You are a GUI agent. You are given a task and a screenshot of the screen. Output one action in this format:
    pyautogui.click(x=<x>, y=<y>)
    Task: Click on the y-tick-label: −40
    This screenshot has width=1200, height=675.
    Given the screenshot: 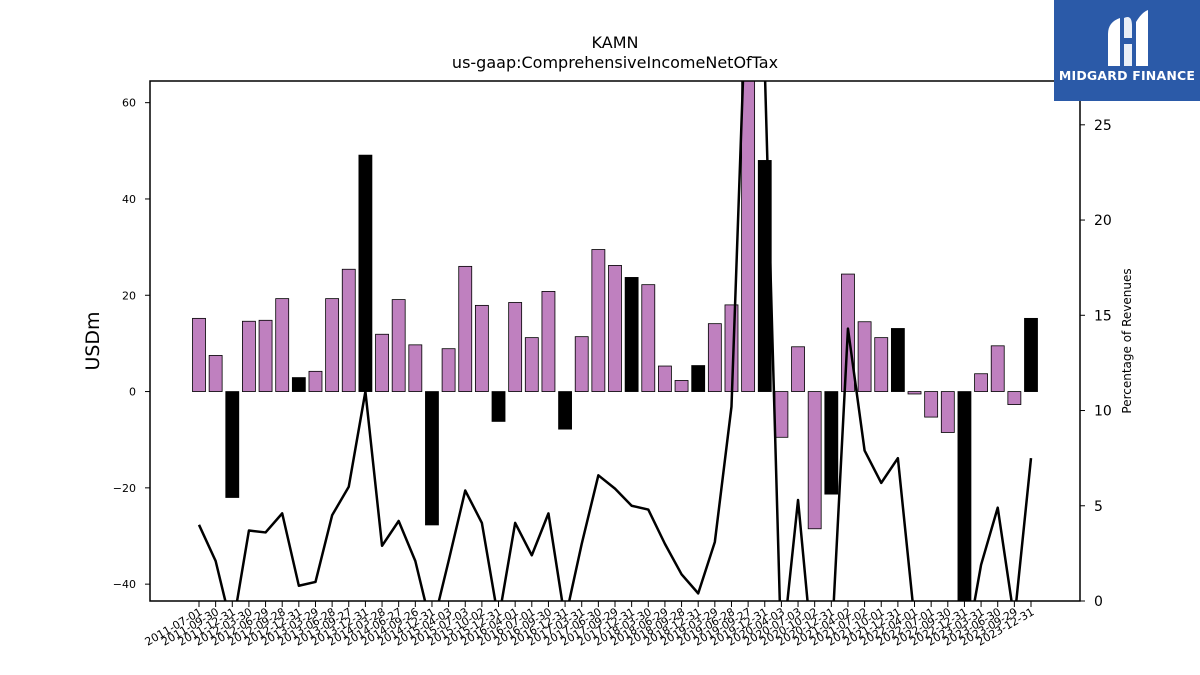 What is the action you would take?
    pyautogui.click(x=124, y=584)
    